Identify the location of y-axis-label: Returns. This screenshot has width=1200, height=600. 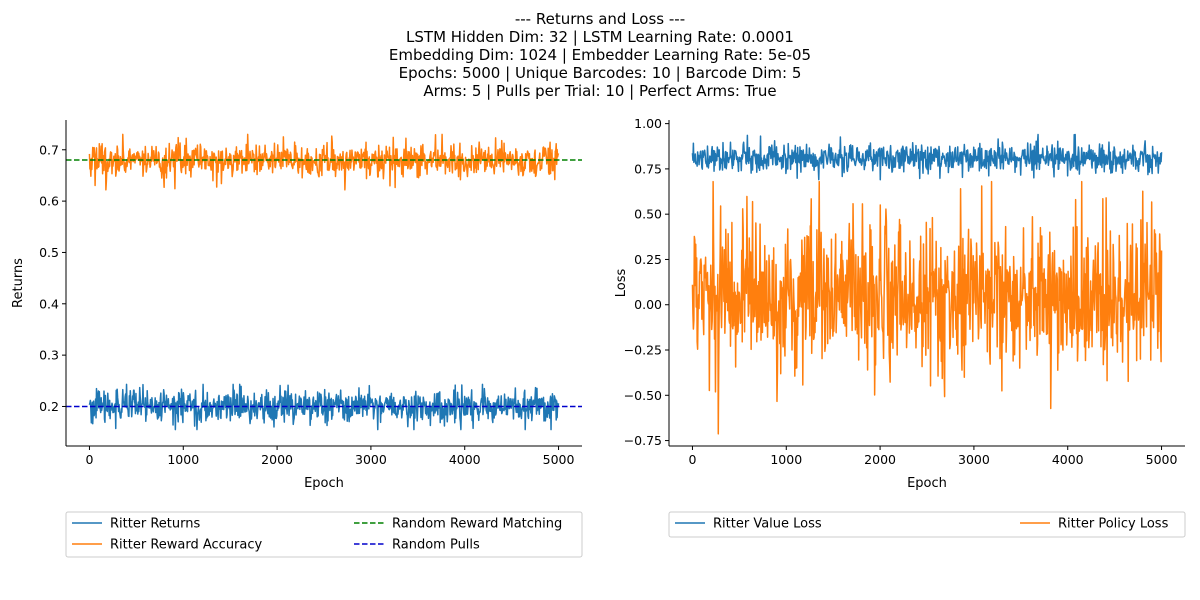
(18, 283).